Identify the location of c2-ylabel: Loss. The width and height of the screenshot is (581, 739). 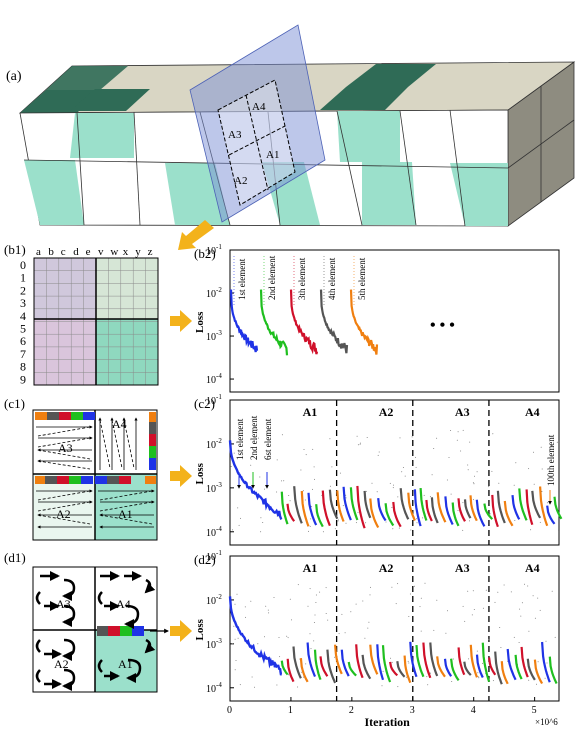
(200, 473).